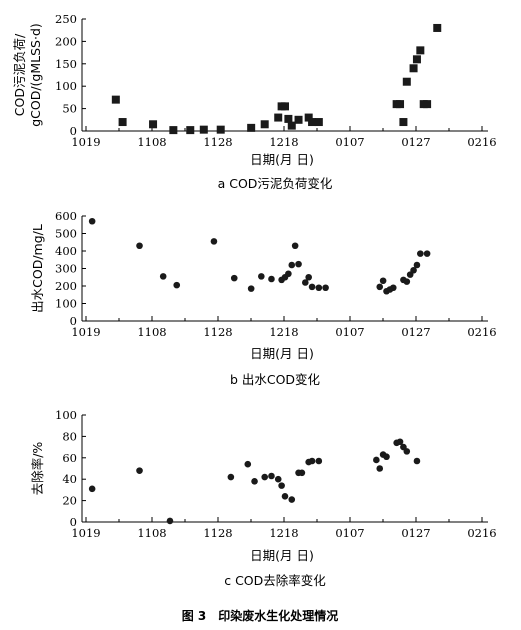 The image size is (521, 630). What do you see at coordinates (69, 109) in the screenshot?
I see `y-tick-label: 50` at bounding box center [69, 109].